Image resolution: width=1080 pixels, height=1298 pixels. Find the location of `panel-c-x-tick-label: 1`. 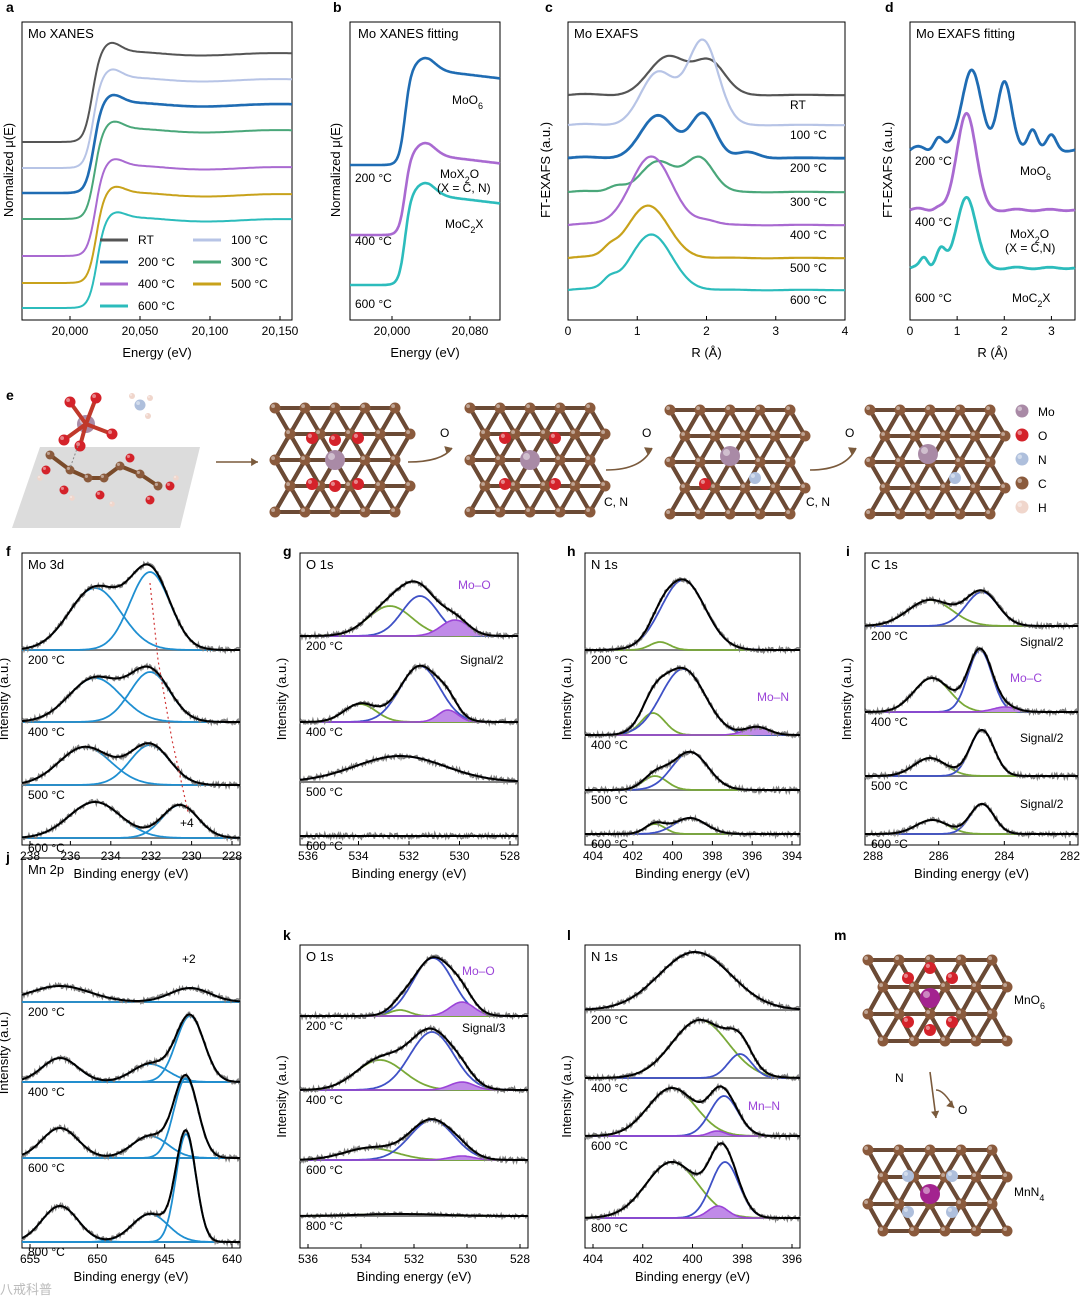

panel-c-x-tick-label: 1 is located at coordinates (637, 331).